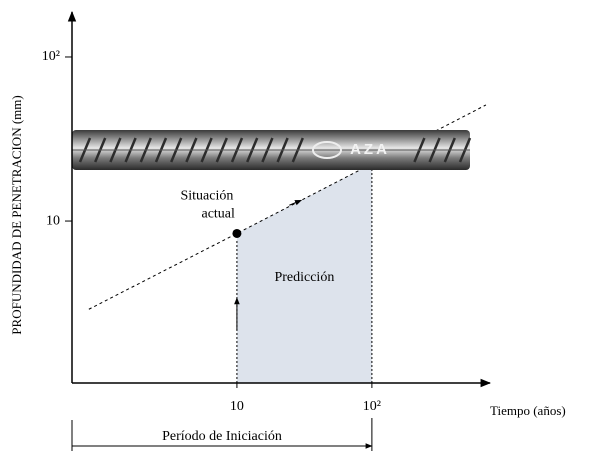 The image size is (592, 456). I want to click on x-tick-label: 10, so click(237, 406).